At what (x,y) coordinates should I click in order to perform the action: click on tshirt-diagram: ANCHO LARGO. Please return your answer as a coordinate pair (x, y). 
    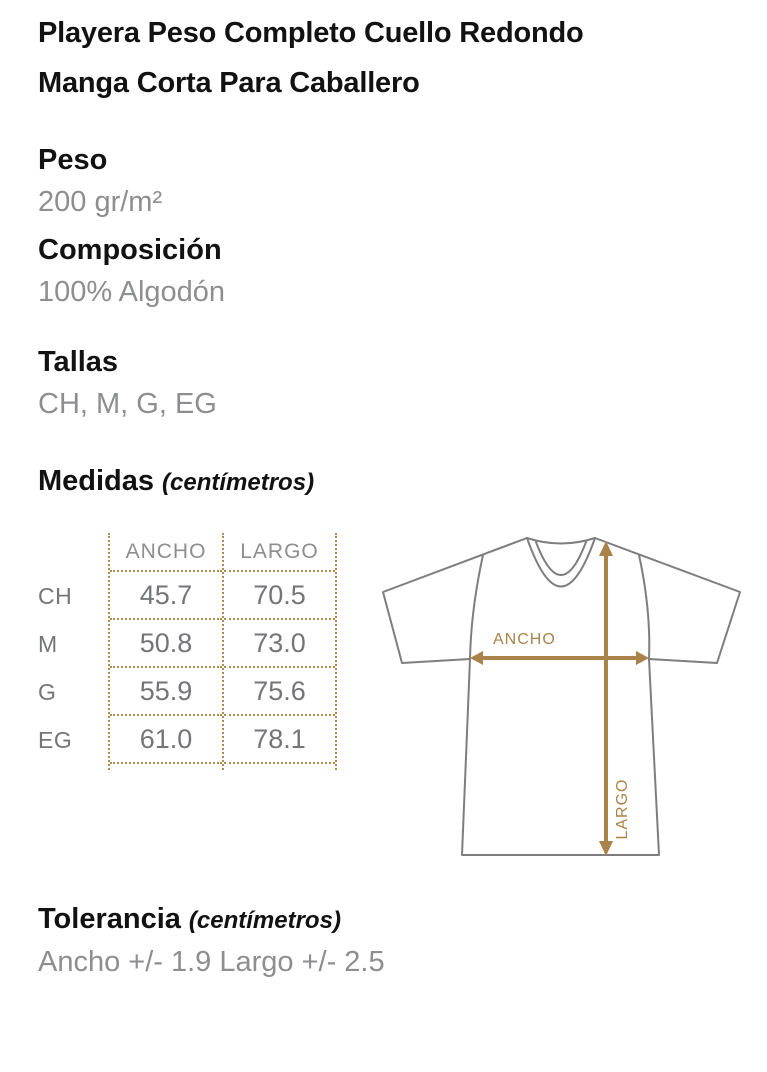
    Looking at the image, I should click on (561, 696).